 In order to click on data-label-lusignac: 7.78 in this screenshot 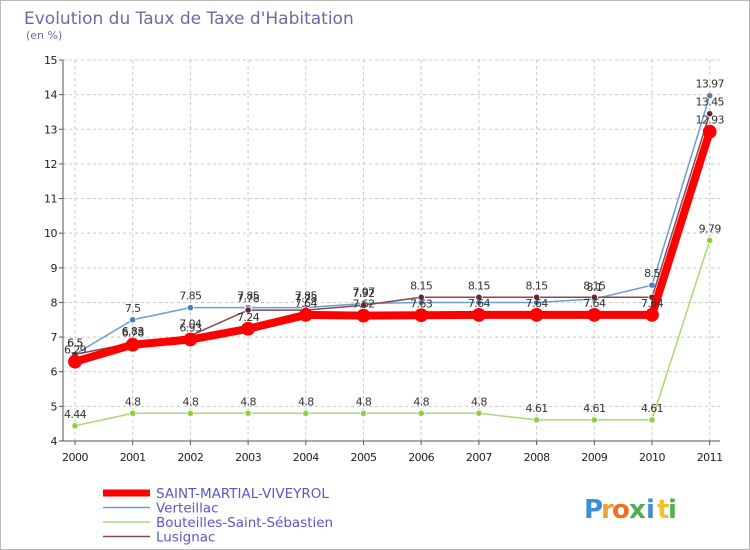, I will do `click(248, 298)`.